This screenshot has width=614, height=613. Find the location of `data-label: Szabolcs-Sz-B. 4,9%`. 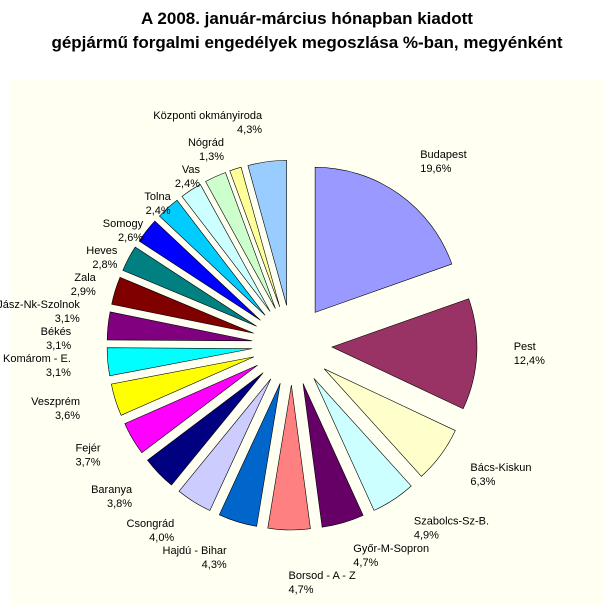

data-label: Szabolcs-Sz-B. 4,9% is located at coordinates (451, 529).